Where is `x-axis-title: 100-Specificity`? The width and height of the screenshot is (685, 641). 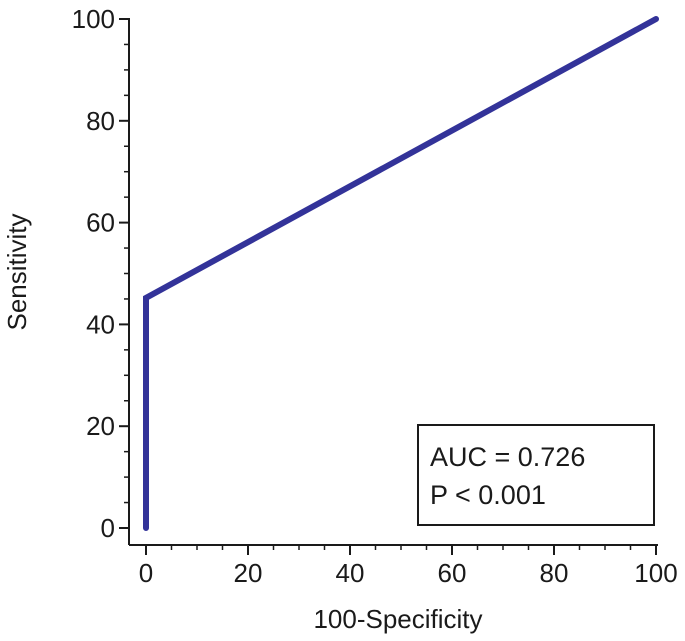
x-axis-title: 100-Specificity is located at coordinates (397, 619).